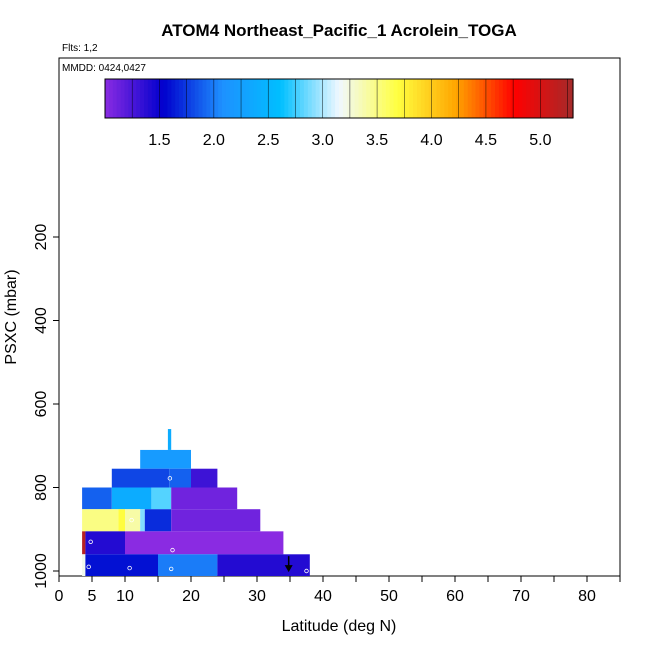 The image size is (650, 650). Describe the element at coordinates (92, 596) in the screenshot. I see `x-tick-label: 5` at that location.